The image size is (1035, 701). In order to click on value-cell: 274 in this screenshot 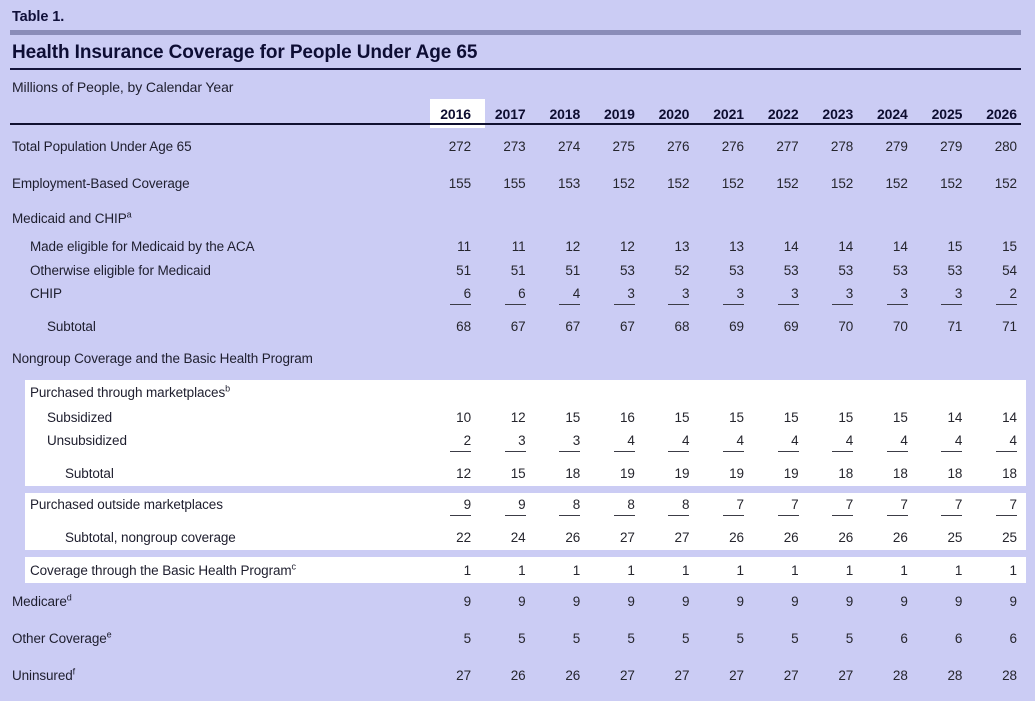, I will do `click(566, 146)`.